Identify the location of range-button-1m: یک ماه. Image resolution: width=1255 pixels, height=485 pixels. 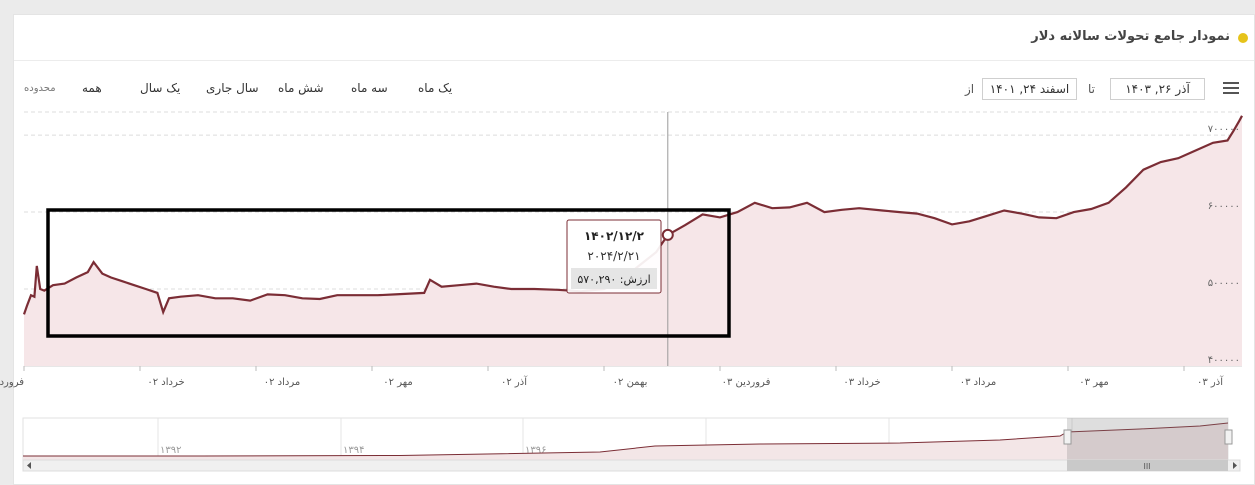
(435, 88).